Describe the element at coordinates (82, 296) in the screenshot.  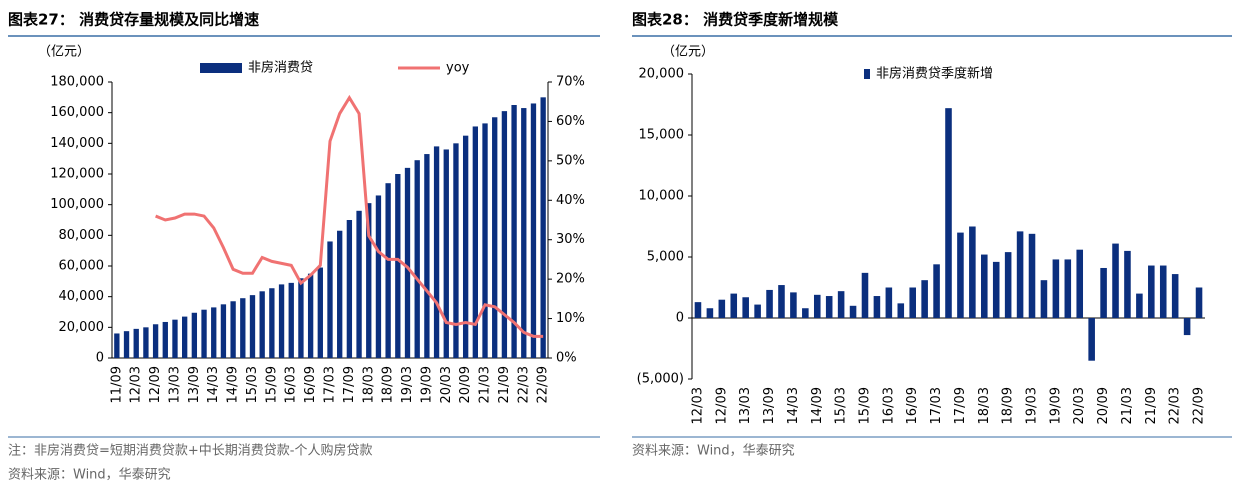
I see `y-tick-label: 40,000` at that location.